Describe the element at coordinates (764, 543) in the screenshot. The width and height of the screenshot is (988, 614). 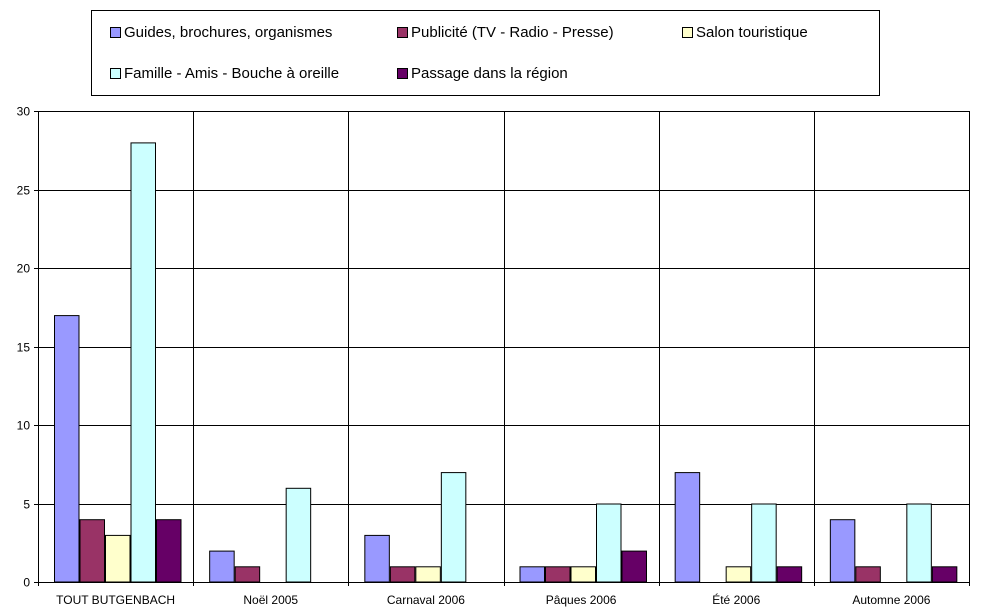
I see `bar-ete-2006-famille-amis-bouche-a-oreille` at that location.